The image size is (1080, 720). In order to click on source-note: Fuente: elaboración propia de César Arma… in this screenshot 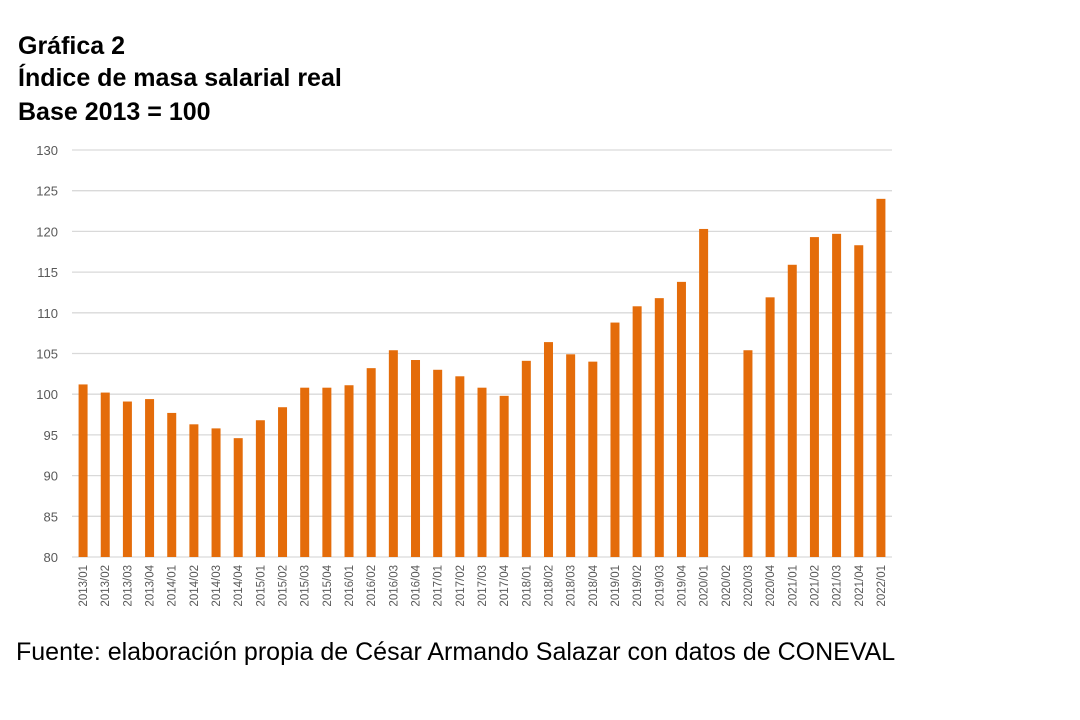, I will do `click(456, 652)`.